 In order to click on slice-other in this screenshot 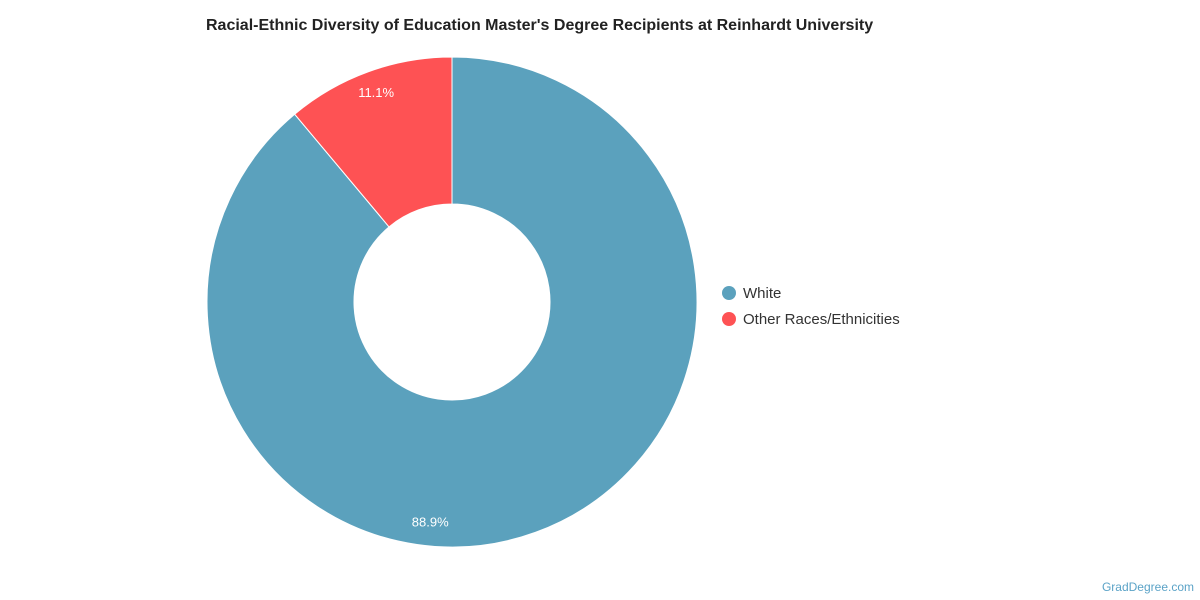, I will do `click(373, 142)`.